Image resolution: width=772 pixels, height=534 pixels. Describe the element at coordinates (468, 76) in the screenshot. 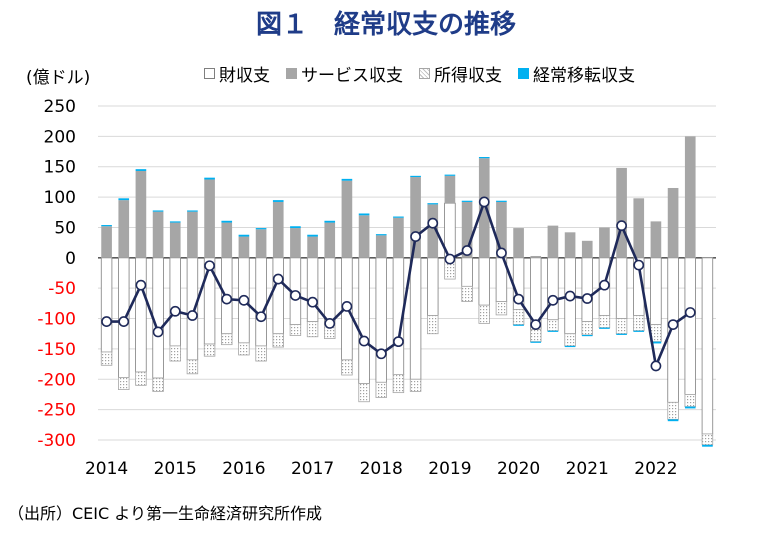

I see `legend-label-income: 所得収支` at that location.